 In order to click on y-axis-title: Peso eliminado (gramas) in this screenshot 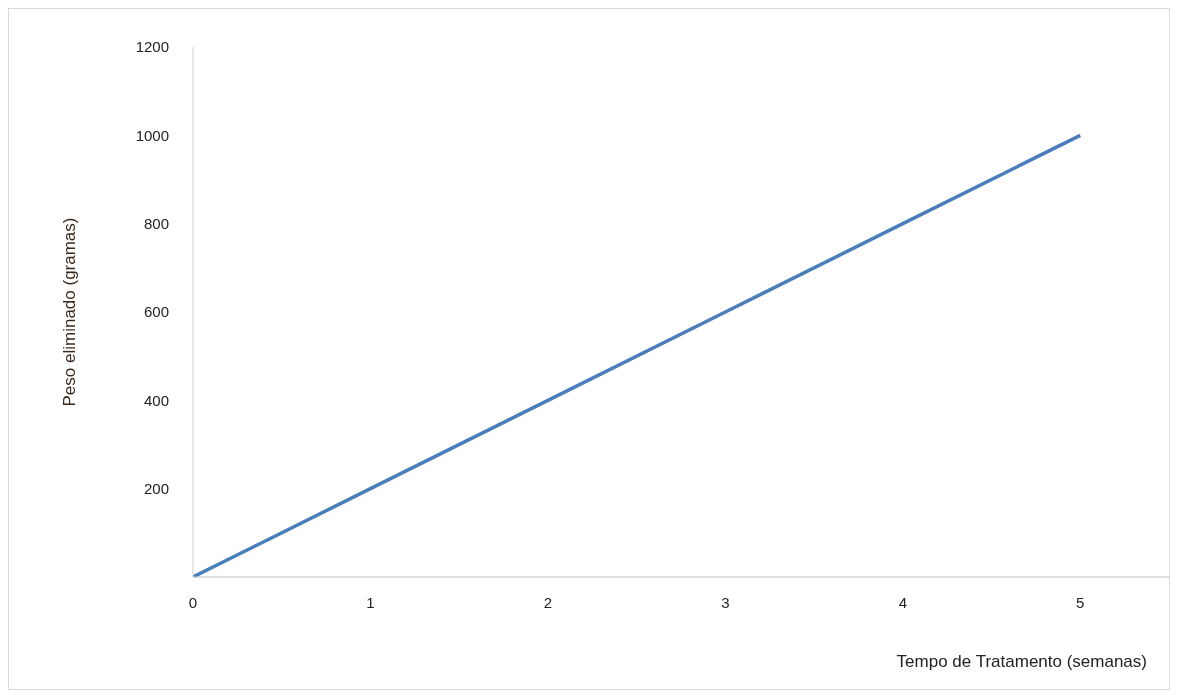, I will do `click(70, 312)`.